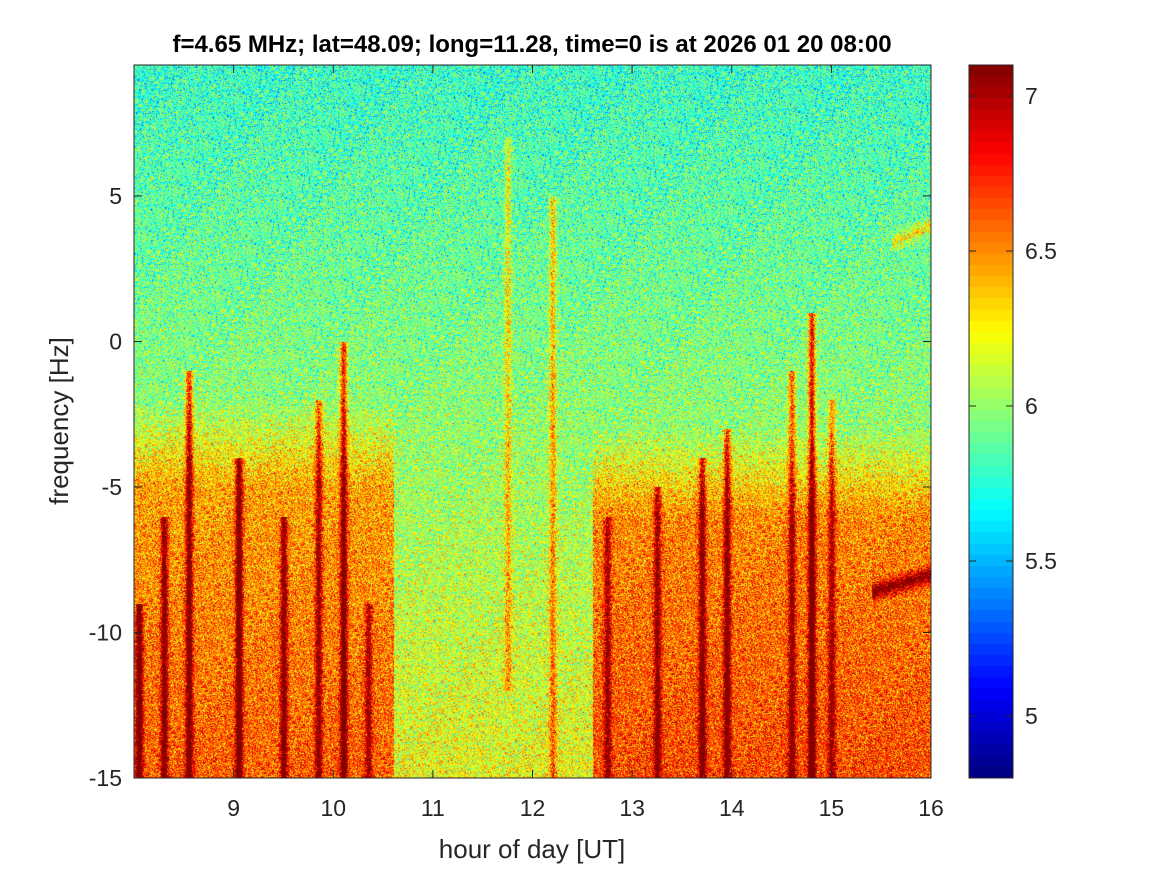  I want to click on colorbar: 7 6.5 6 5.5 5, so click(1012, 421).